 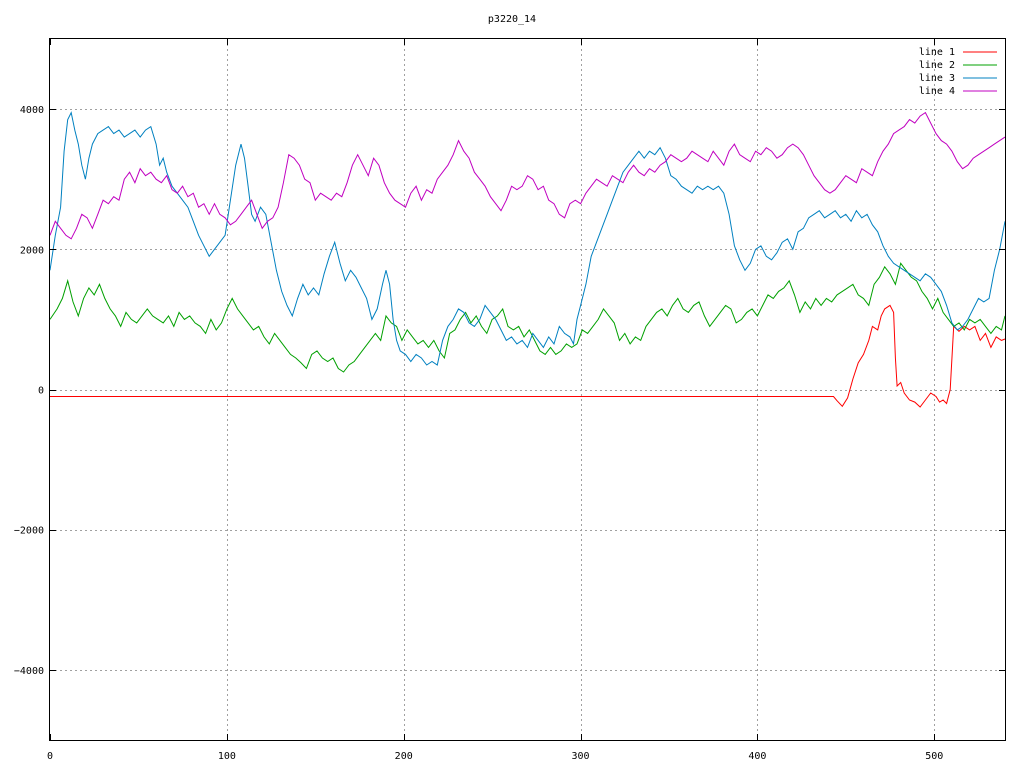 What do you see at coordinates (958, 72) in the screenshot?
I see `legend: line 1 line 2 line 3 line 4` at bounding box center [958, 72].